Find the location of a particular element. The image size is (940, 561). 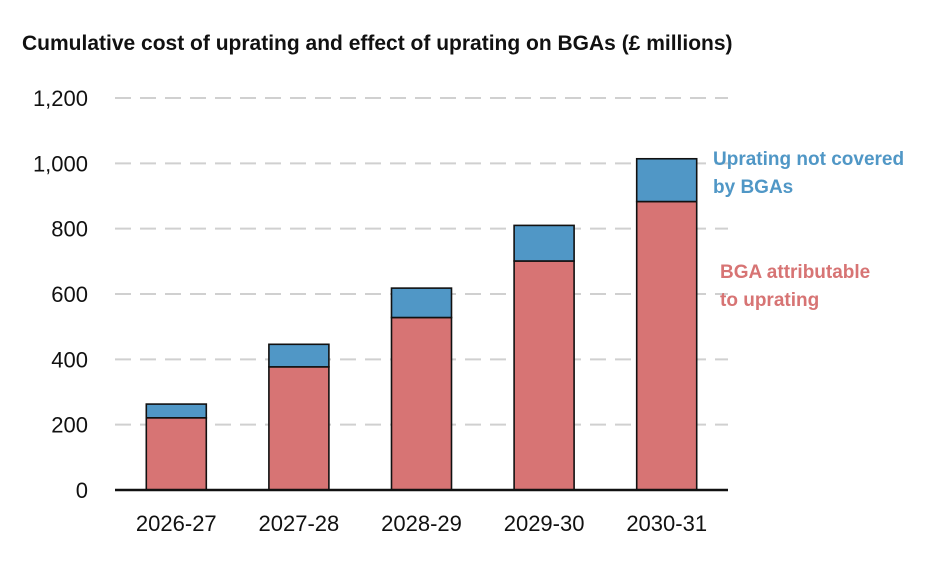

y-tick-label: 400 is located at coordinates (69, 359).